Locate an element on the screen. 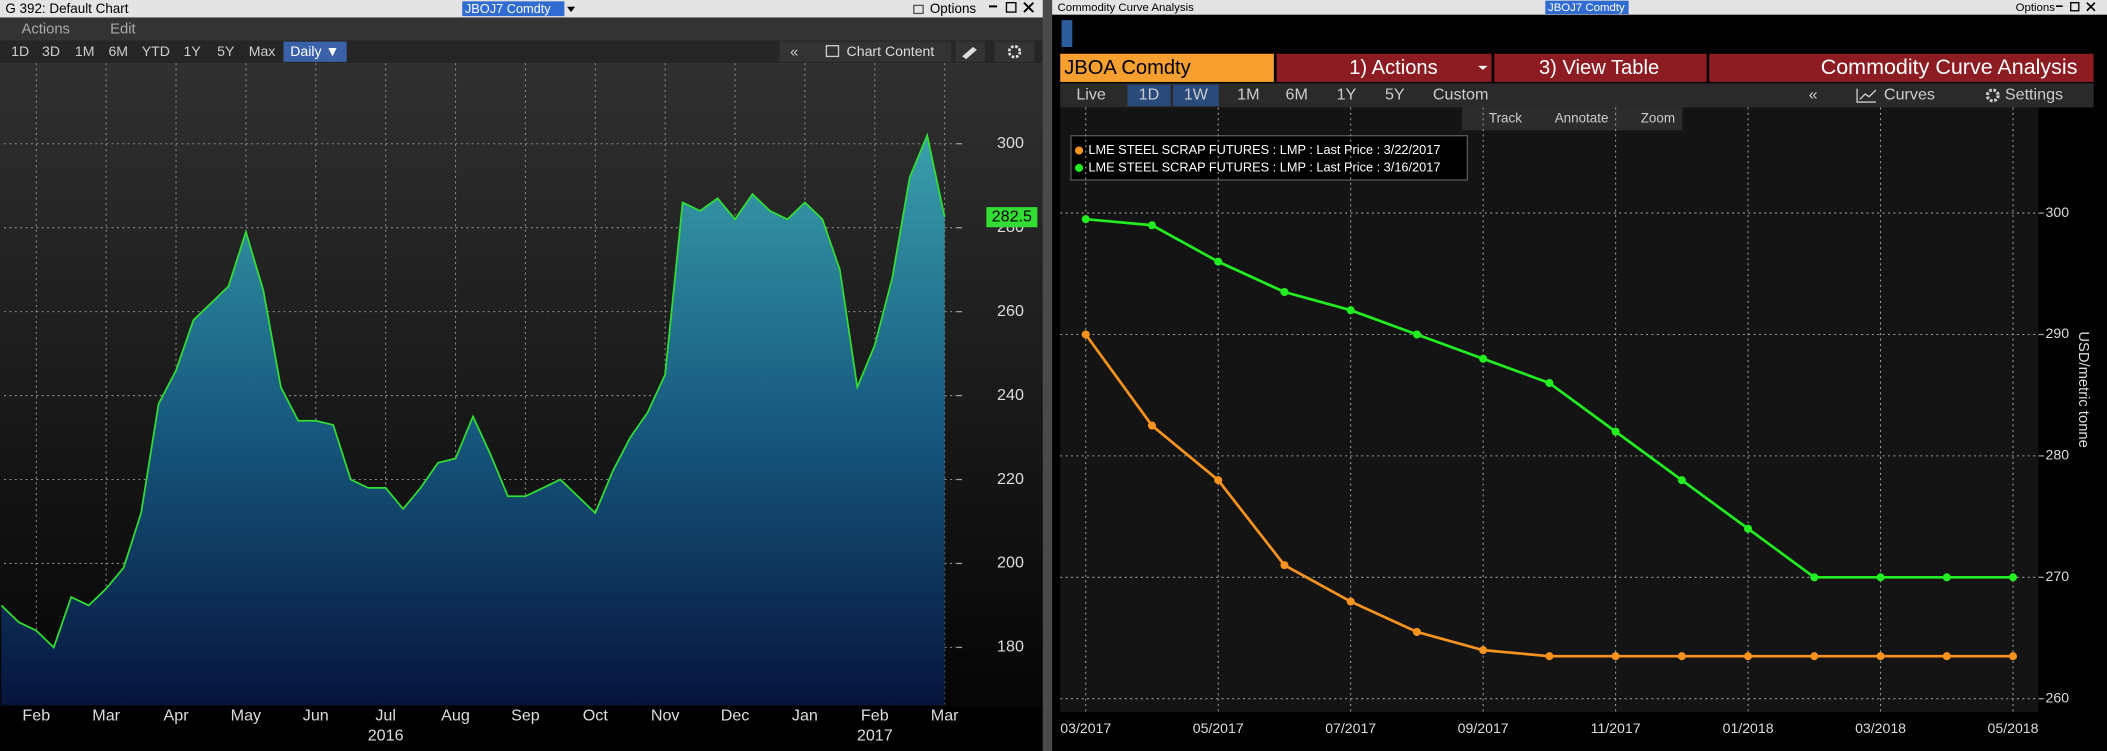 Image resolution: width=2107 pixels, height=751 pixels. range-button: Custom is located at coordinates (1461, 95).